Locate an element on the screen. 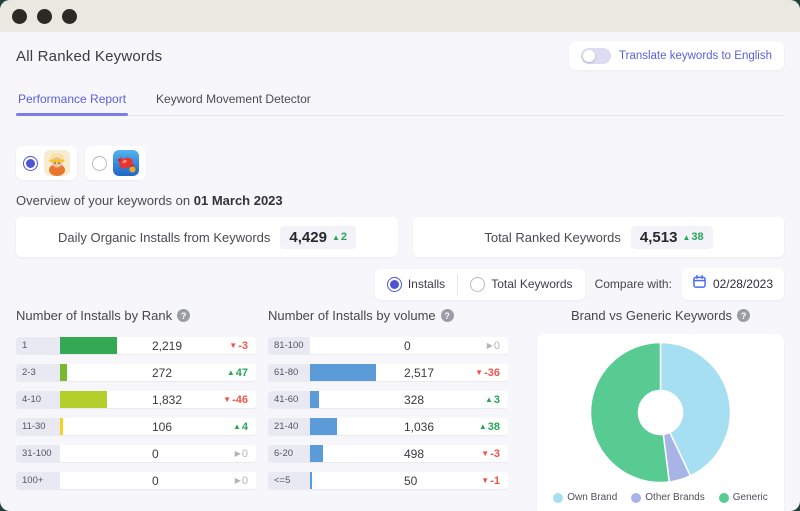 This screenshot has width=800, height=511. metric-option-label: Installs is located at coordinates (426, 284).